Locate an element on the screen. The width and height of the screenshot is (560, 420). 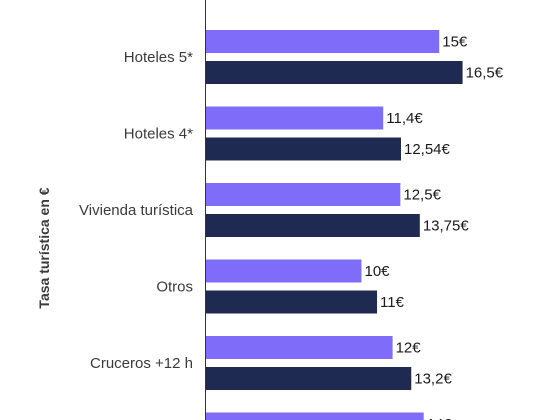
data-label: 13,2€ is located at coordinates (433, 379).